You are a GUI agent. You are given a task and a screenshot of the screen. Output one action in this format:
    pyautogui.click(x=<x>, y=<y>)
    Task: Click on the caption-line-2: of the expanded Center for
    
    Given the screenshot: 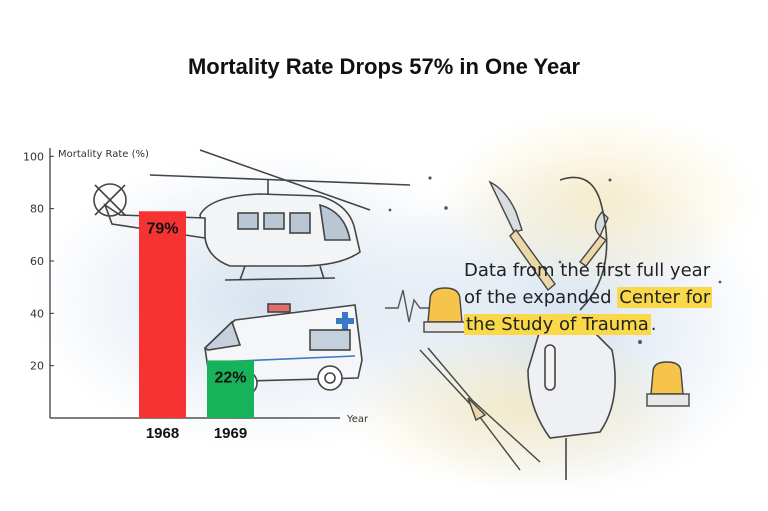 What is the action you would take?
    pyautogui.click(x=614, y=297)
    